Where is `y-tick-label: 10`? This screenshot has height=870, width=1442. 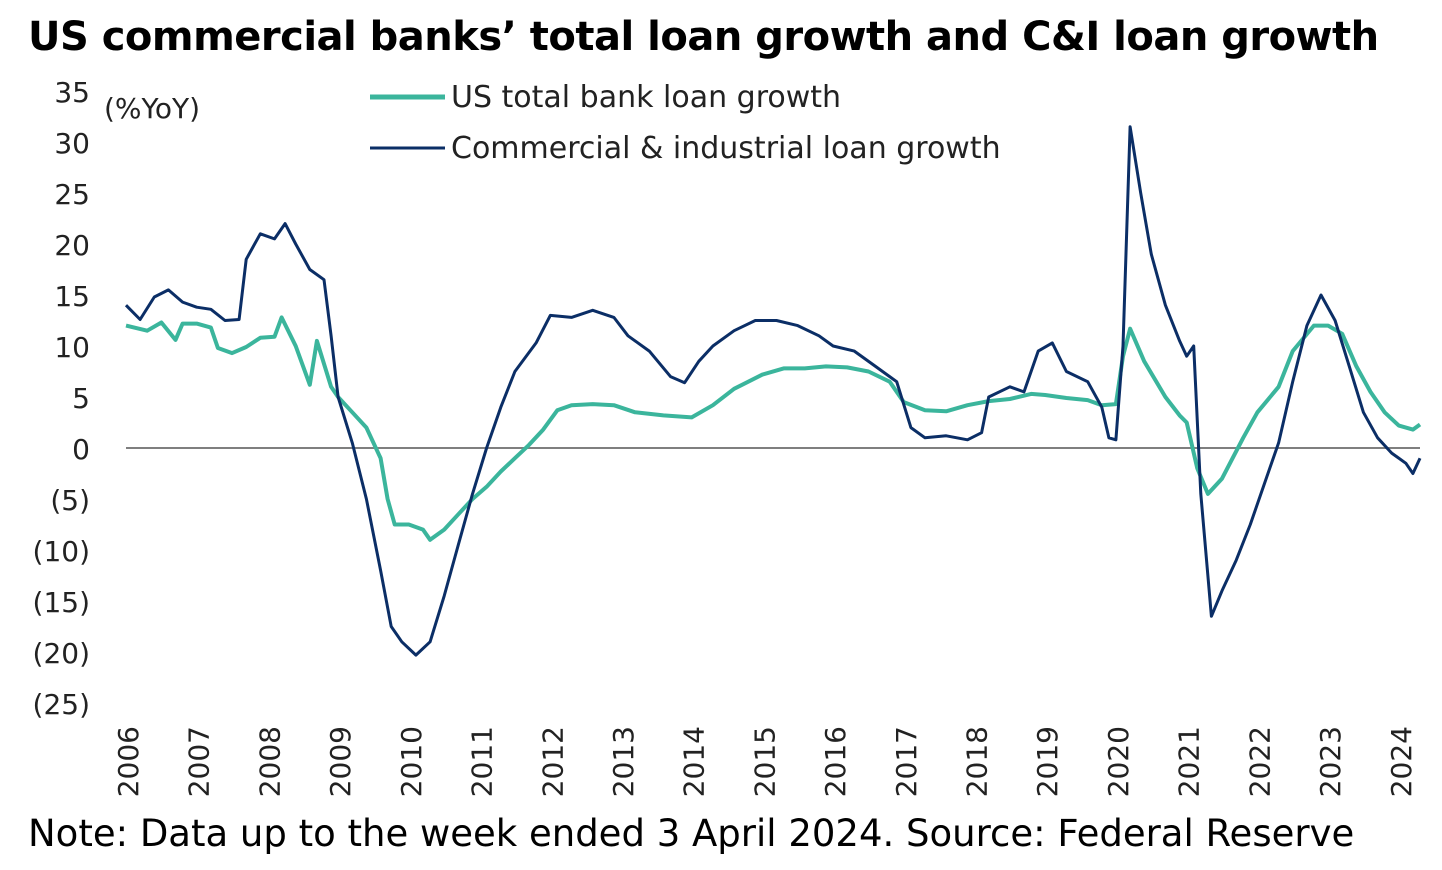 y-tick-label: 10 is located at coordinates (72, 347).